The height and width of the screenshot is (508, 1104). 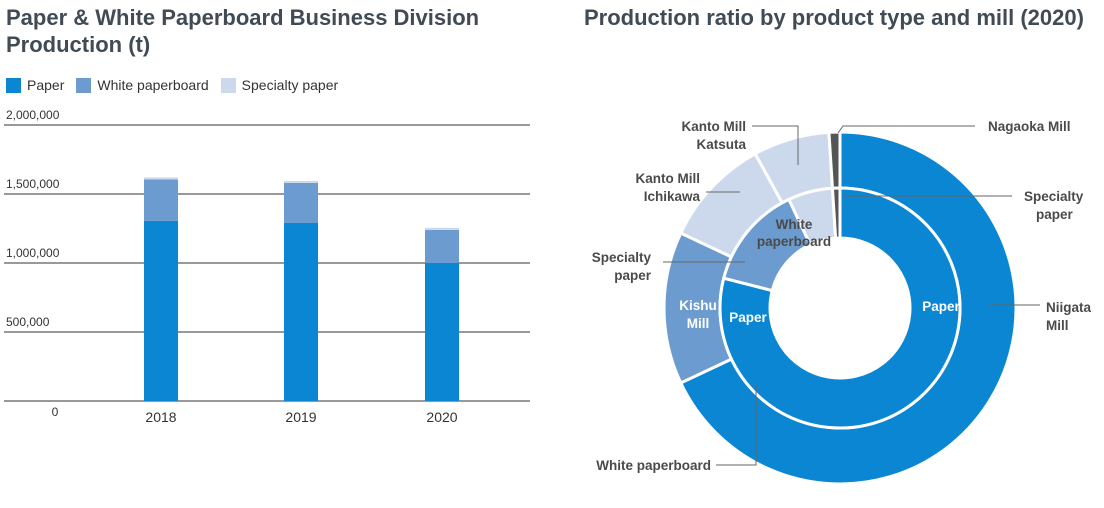 I want to click on legend-item-paper: Paper, so click(x=35, y=85).